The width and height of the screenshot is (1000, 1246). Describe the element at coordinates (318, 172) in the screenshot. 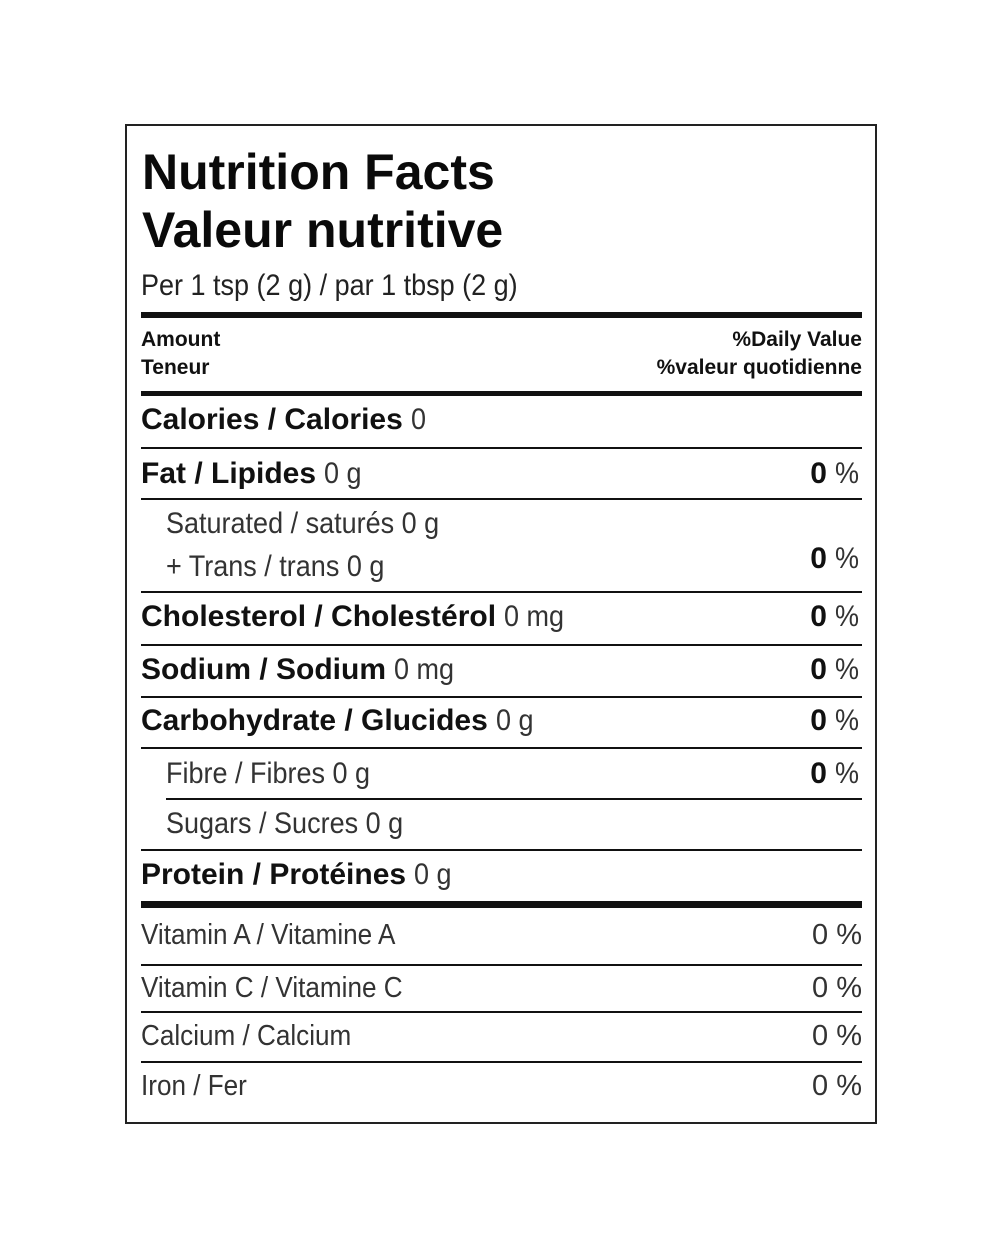

I see `title-en: Nutrition Facts` at that location.